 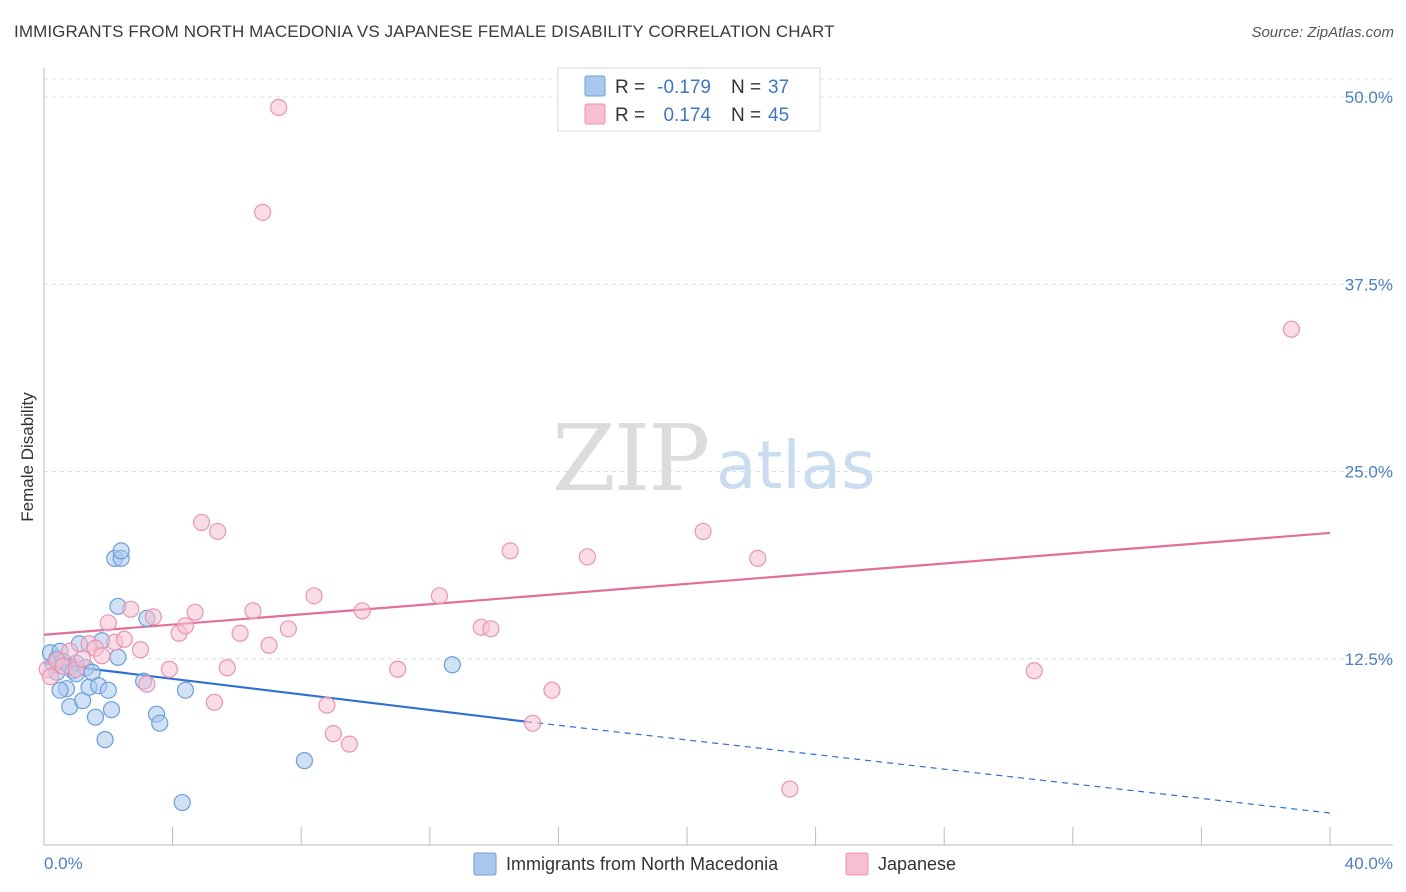 What do you see at coordinates (485, 864) in the screenshot?
I see `series-legend-swatch-blue` at bounding box center [485, 864].